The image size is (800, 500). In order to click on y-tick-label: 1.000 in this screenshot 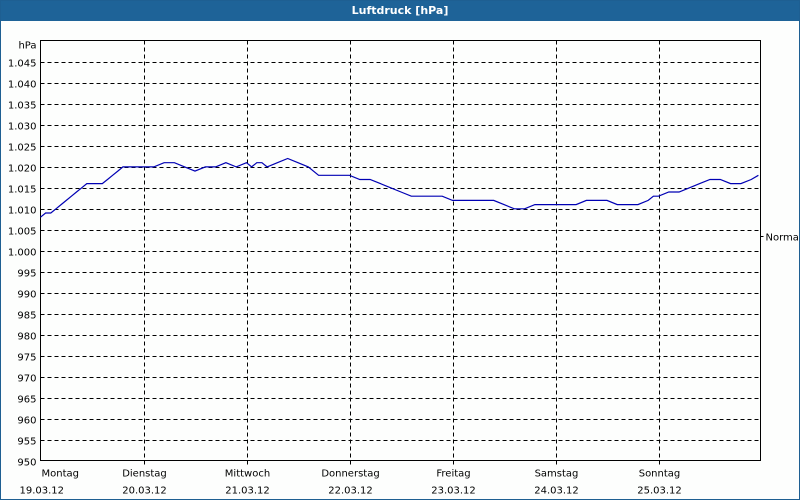, I will do `click(22, 253)`.